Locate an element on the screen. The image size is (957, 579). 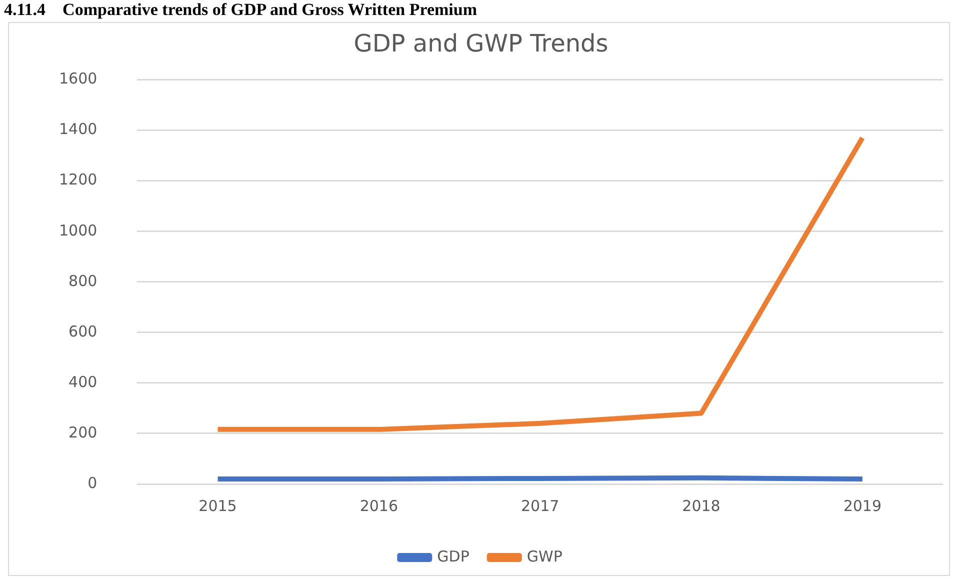
chart-title: GDP and GWP Trends is located at coordinates (481, 44).